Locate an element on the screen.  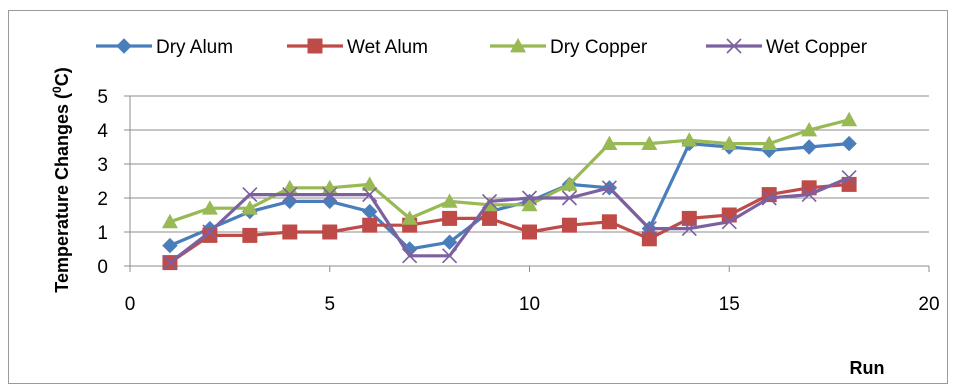
y-tick-label: 3 is located at coordinates (102, 165).